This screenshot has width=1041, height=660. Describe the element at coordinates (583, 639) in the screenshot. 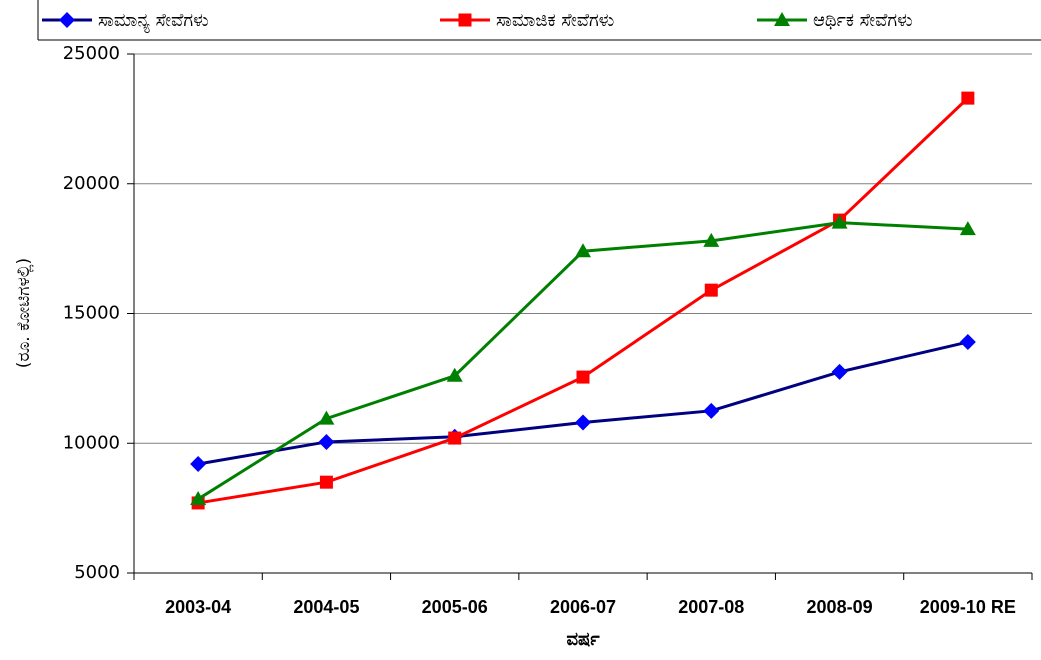

I see `x-axis-label: ವರ್ಷ` at that location.